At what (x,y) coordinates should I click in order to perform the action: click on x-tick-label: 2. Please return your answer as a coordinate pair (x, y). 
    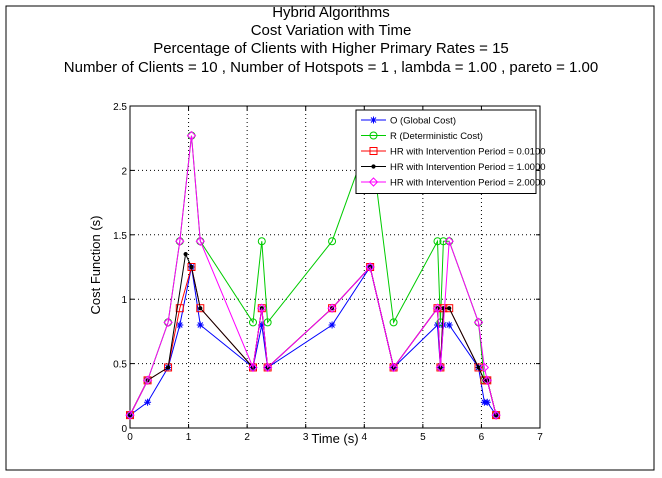
    Looking at the image, I should click on (247, 437).